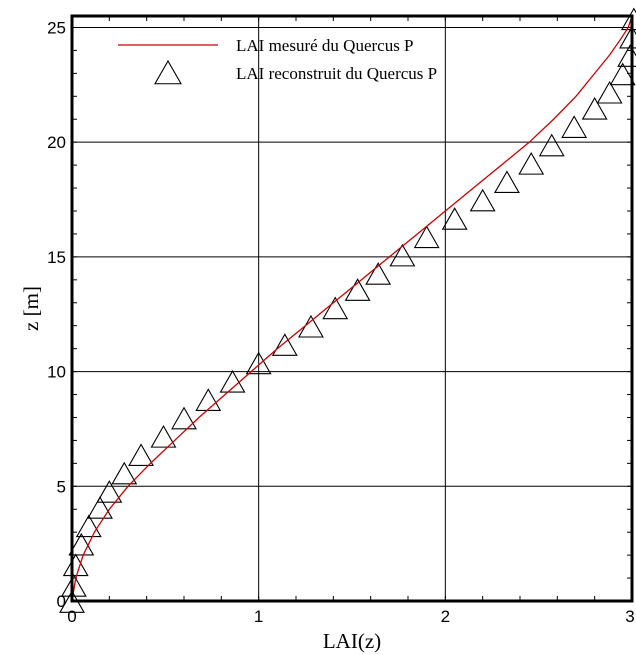 The width and height of the screenshot is (636, 655). Describe the element at coordinates (56, 142) in the screenshot. I see `y-tick-label: 20` at that location.